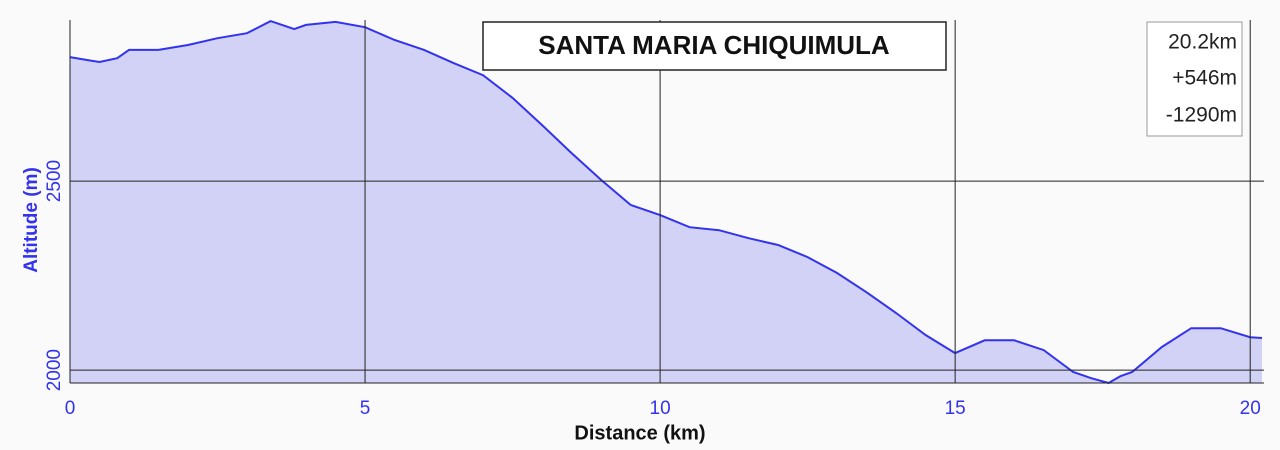  I want to click on chart-title: SANTA MARIA CHIQUIMULA, so click(714, 45).